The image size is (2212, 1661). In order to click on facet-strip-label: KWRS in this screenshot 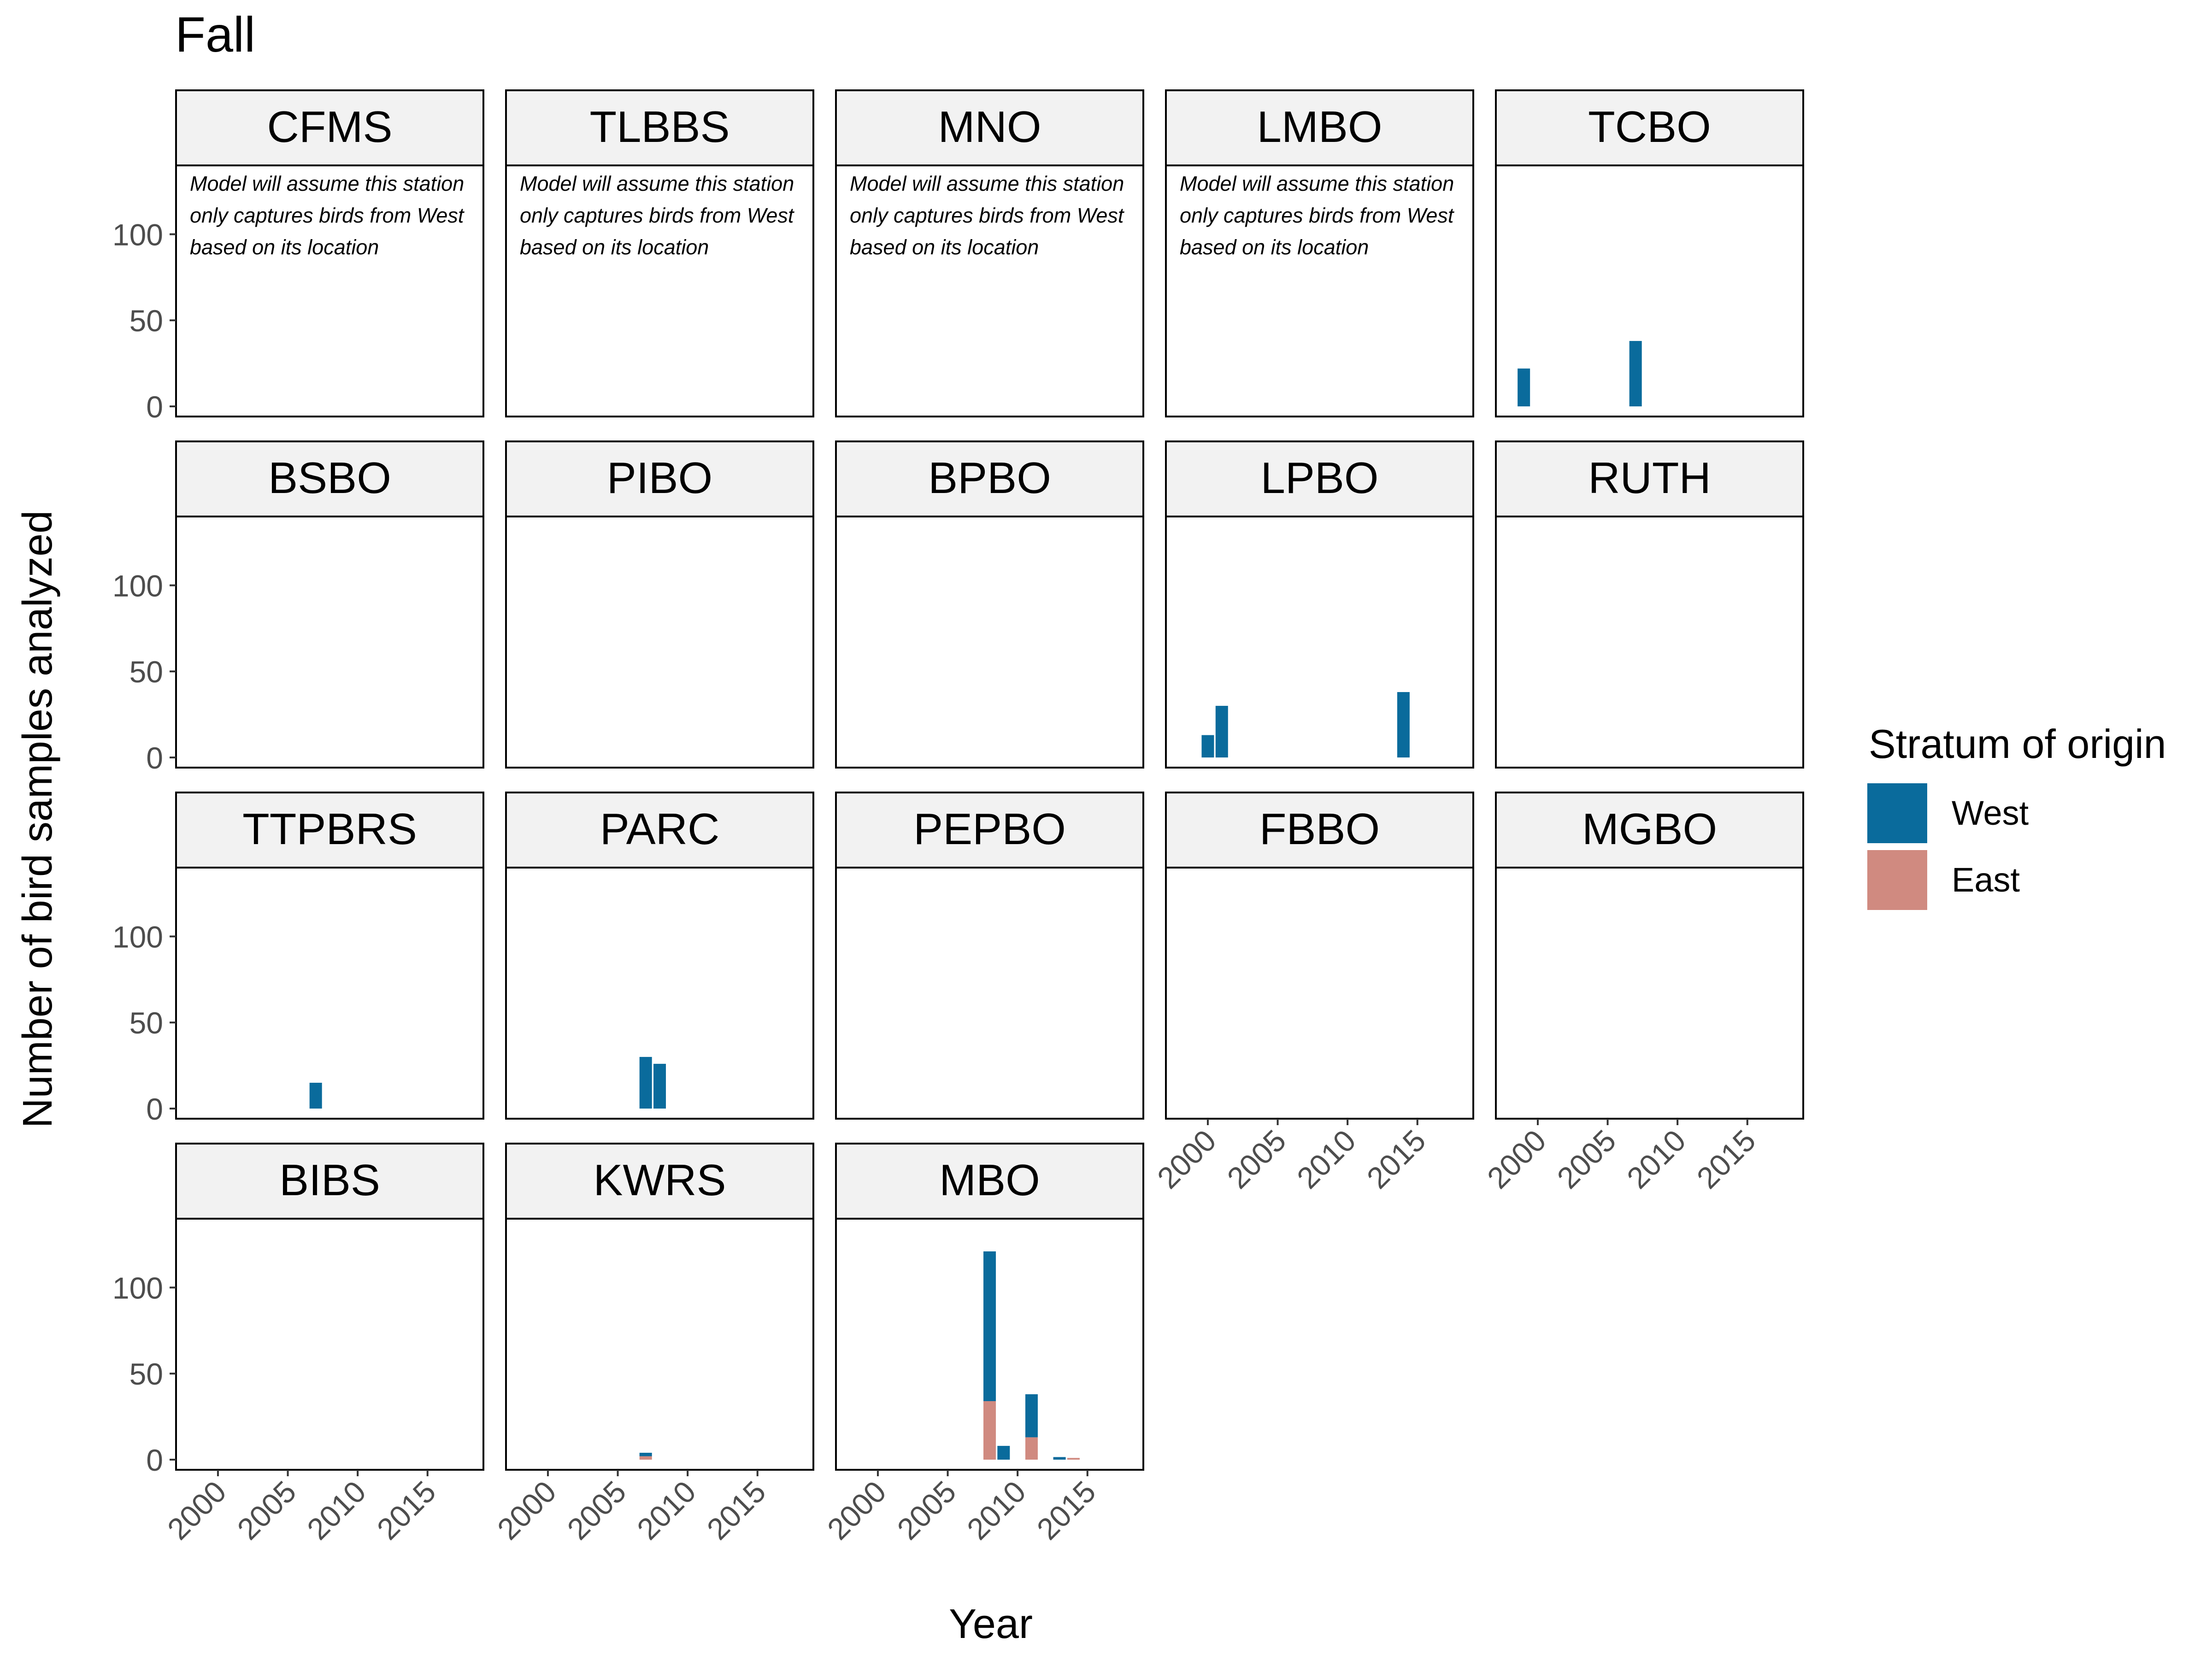, I will do `click(660, 1180)`.